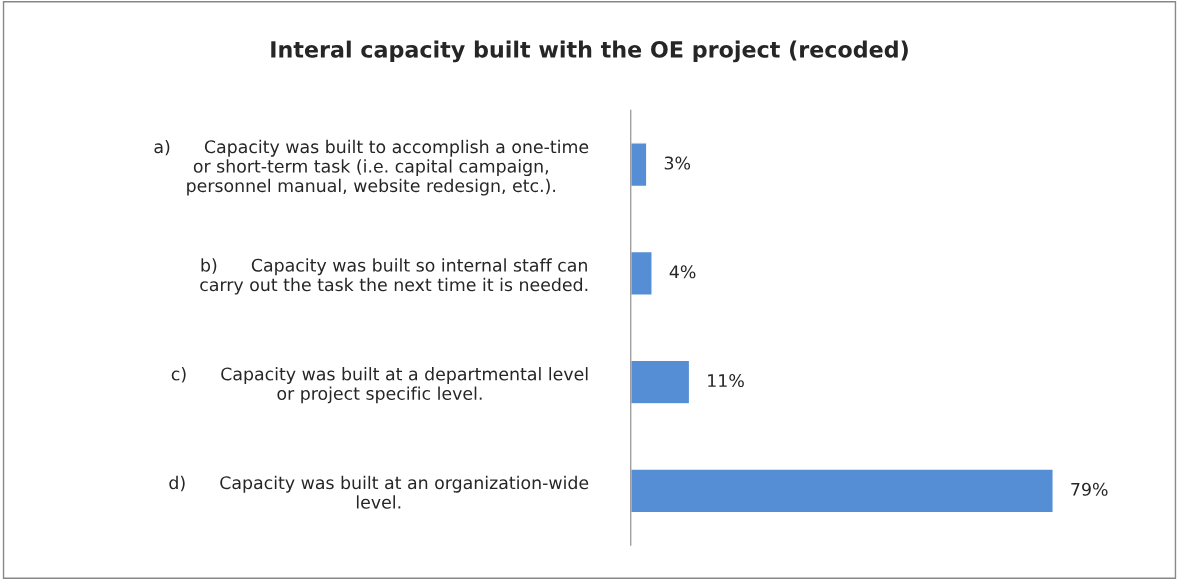  Describe the element at coordinates (726, 380) in the screenshot. I see `data-label: 11%` at that location.